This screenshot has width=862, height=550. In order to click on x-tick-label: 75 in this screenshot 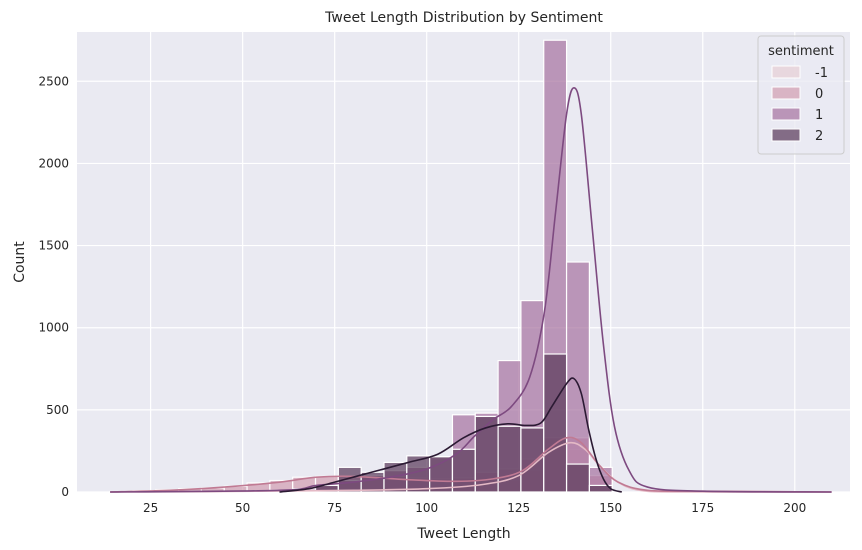, I will do `click(334, 508)`.